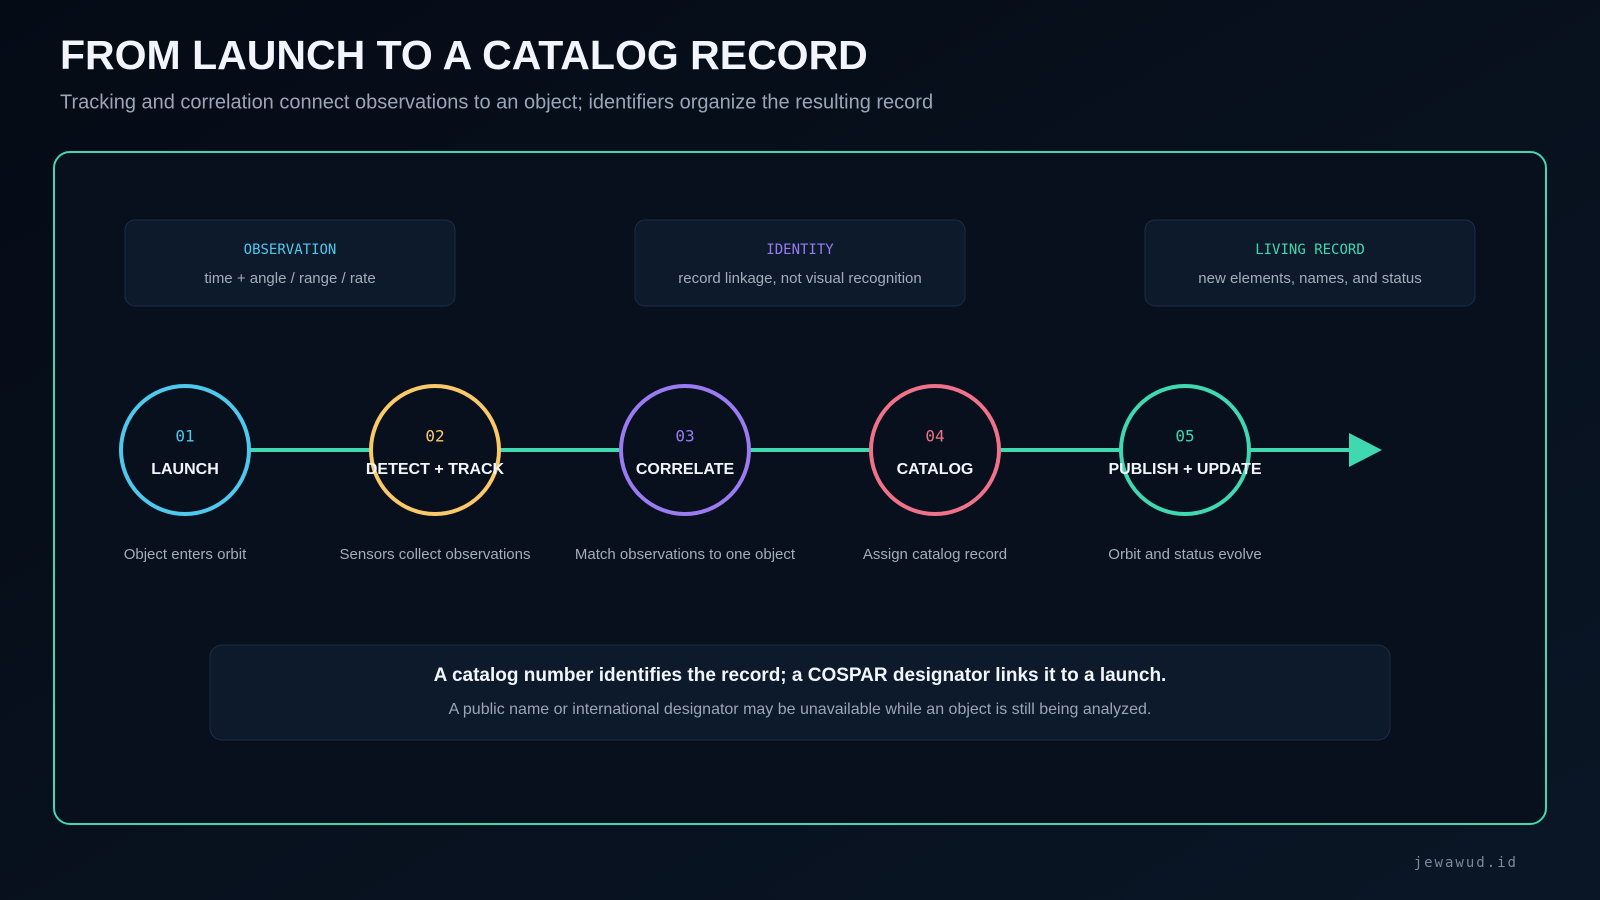 This screenshot has width=1600, height=900. Describe the element at coordinates (289, 278) in the screenshot. I see `tag-text: time + angle / range / rate` at that location.